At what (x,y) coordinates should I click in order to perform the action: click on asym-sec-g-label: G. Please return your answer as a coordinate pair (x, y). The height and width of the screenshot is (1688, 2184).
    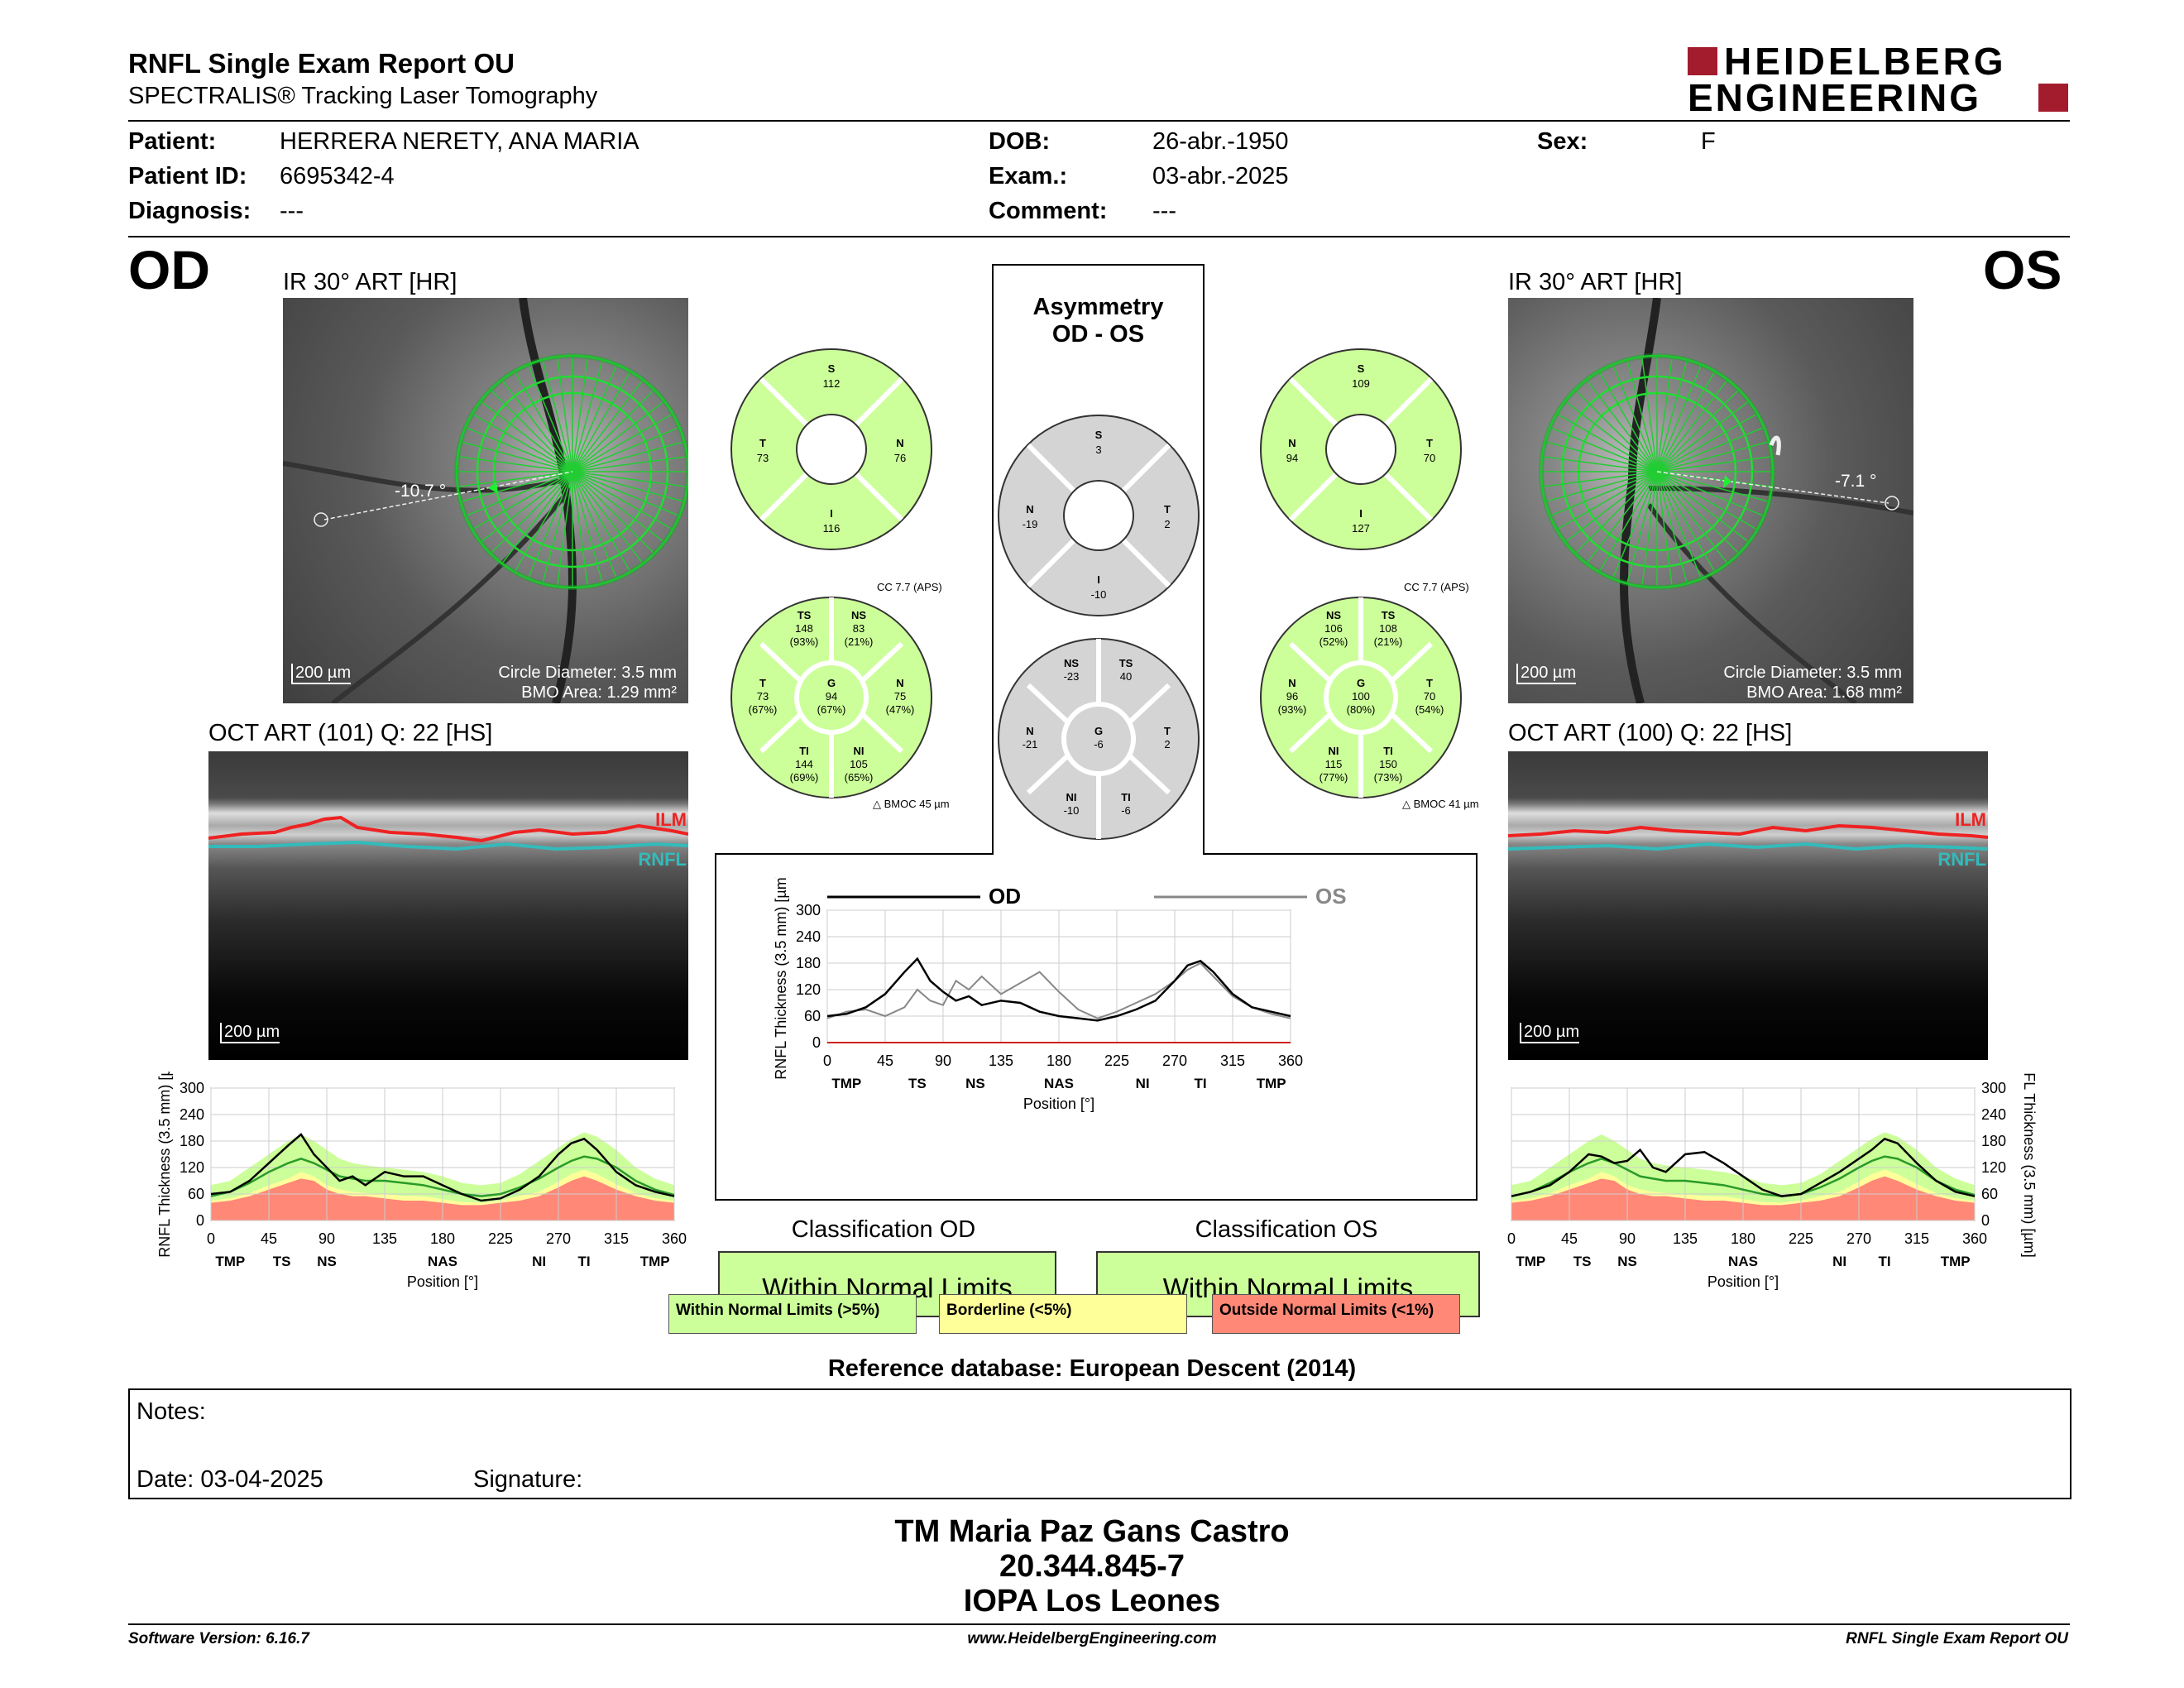
    Looking at the image, I should click on (1098, 731).